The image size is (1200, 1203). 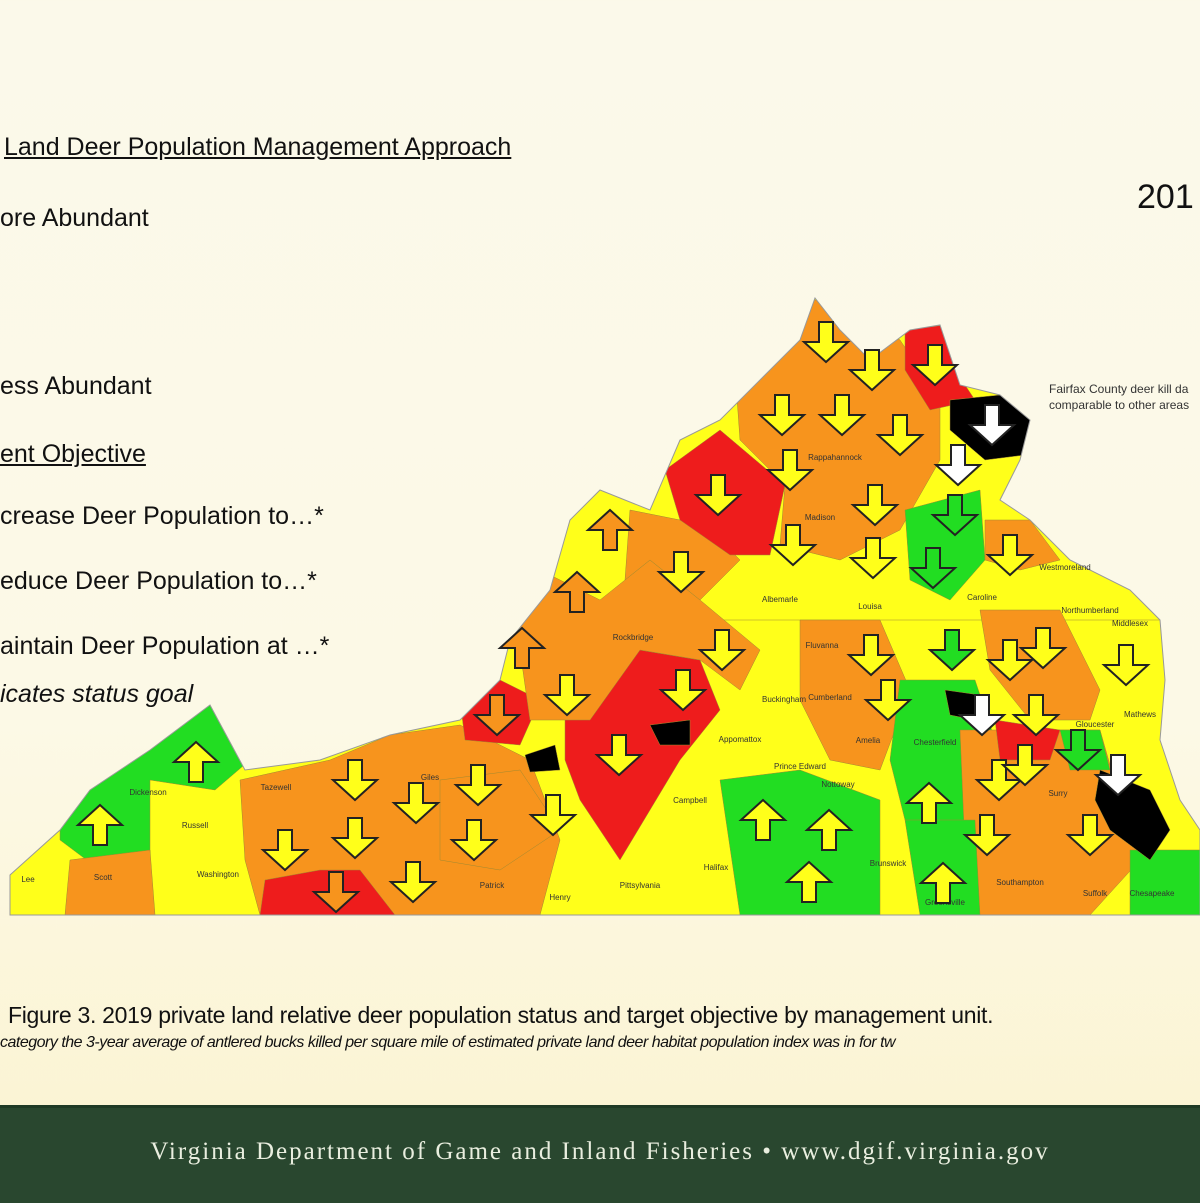 What do you see at coordinates (835, 457) in the screenshot?
I see `county-label: Rappahannock` at bounding box center [835, 457].